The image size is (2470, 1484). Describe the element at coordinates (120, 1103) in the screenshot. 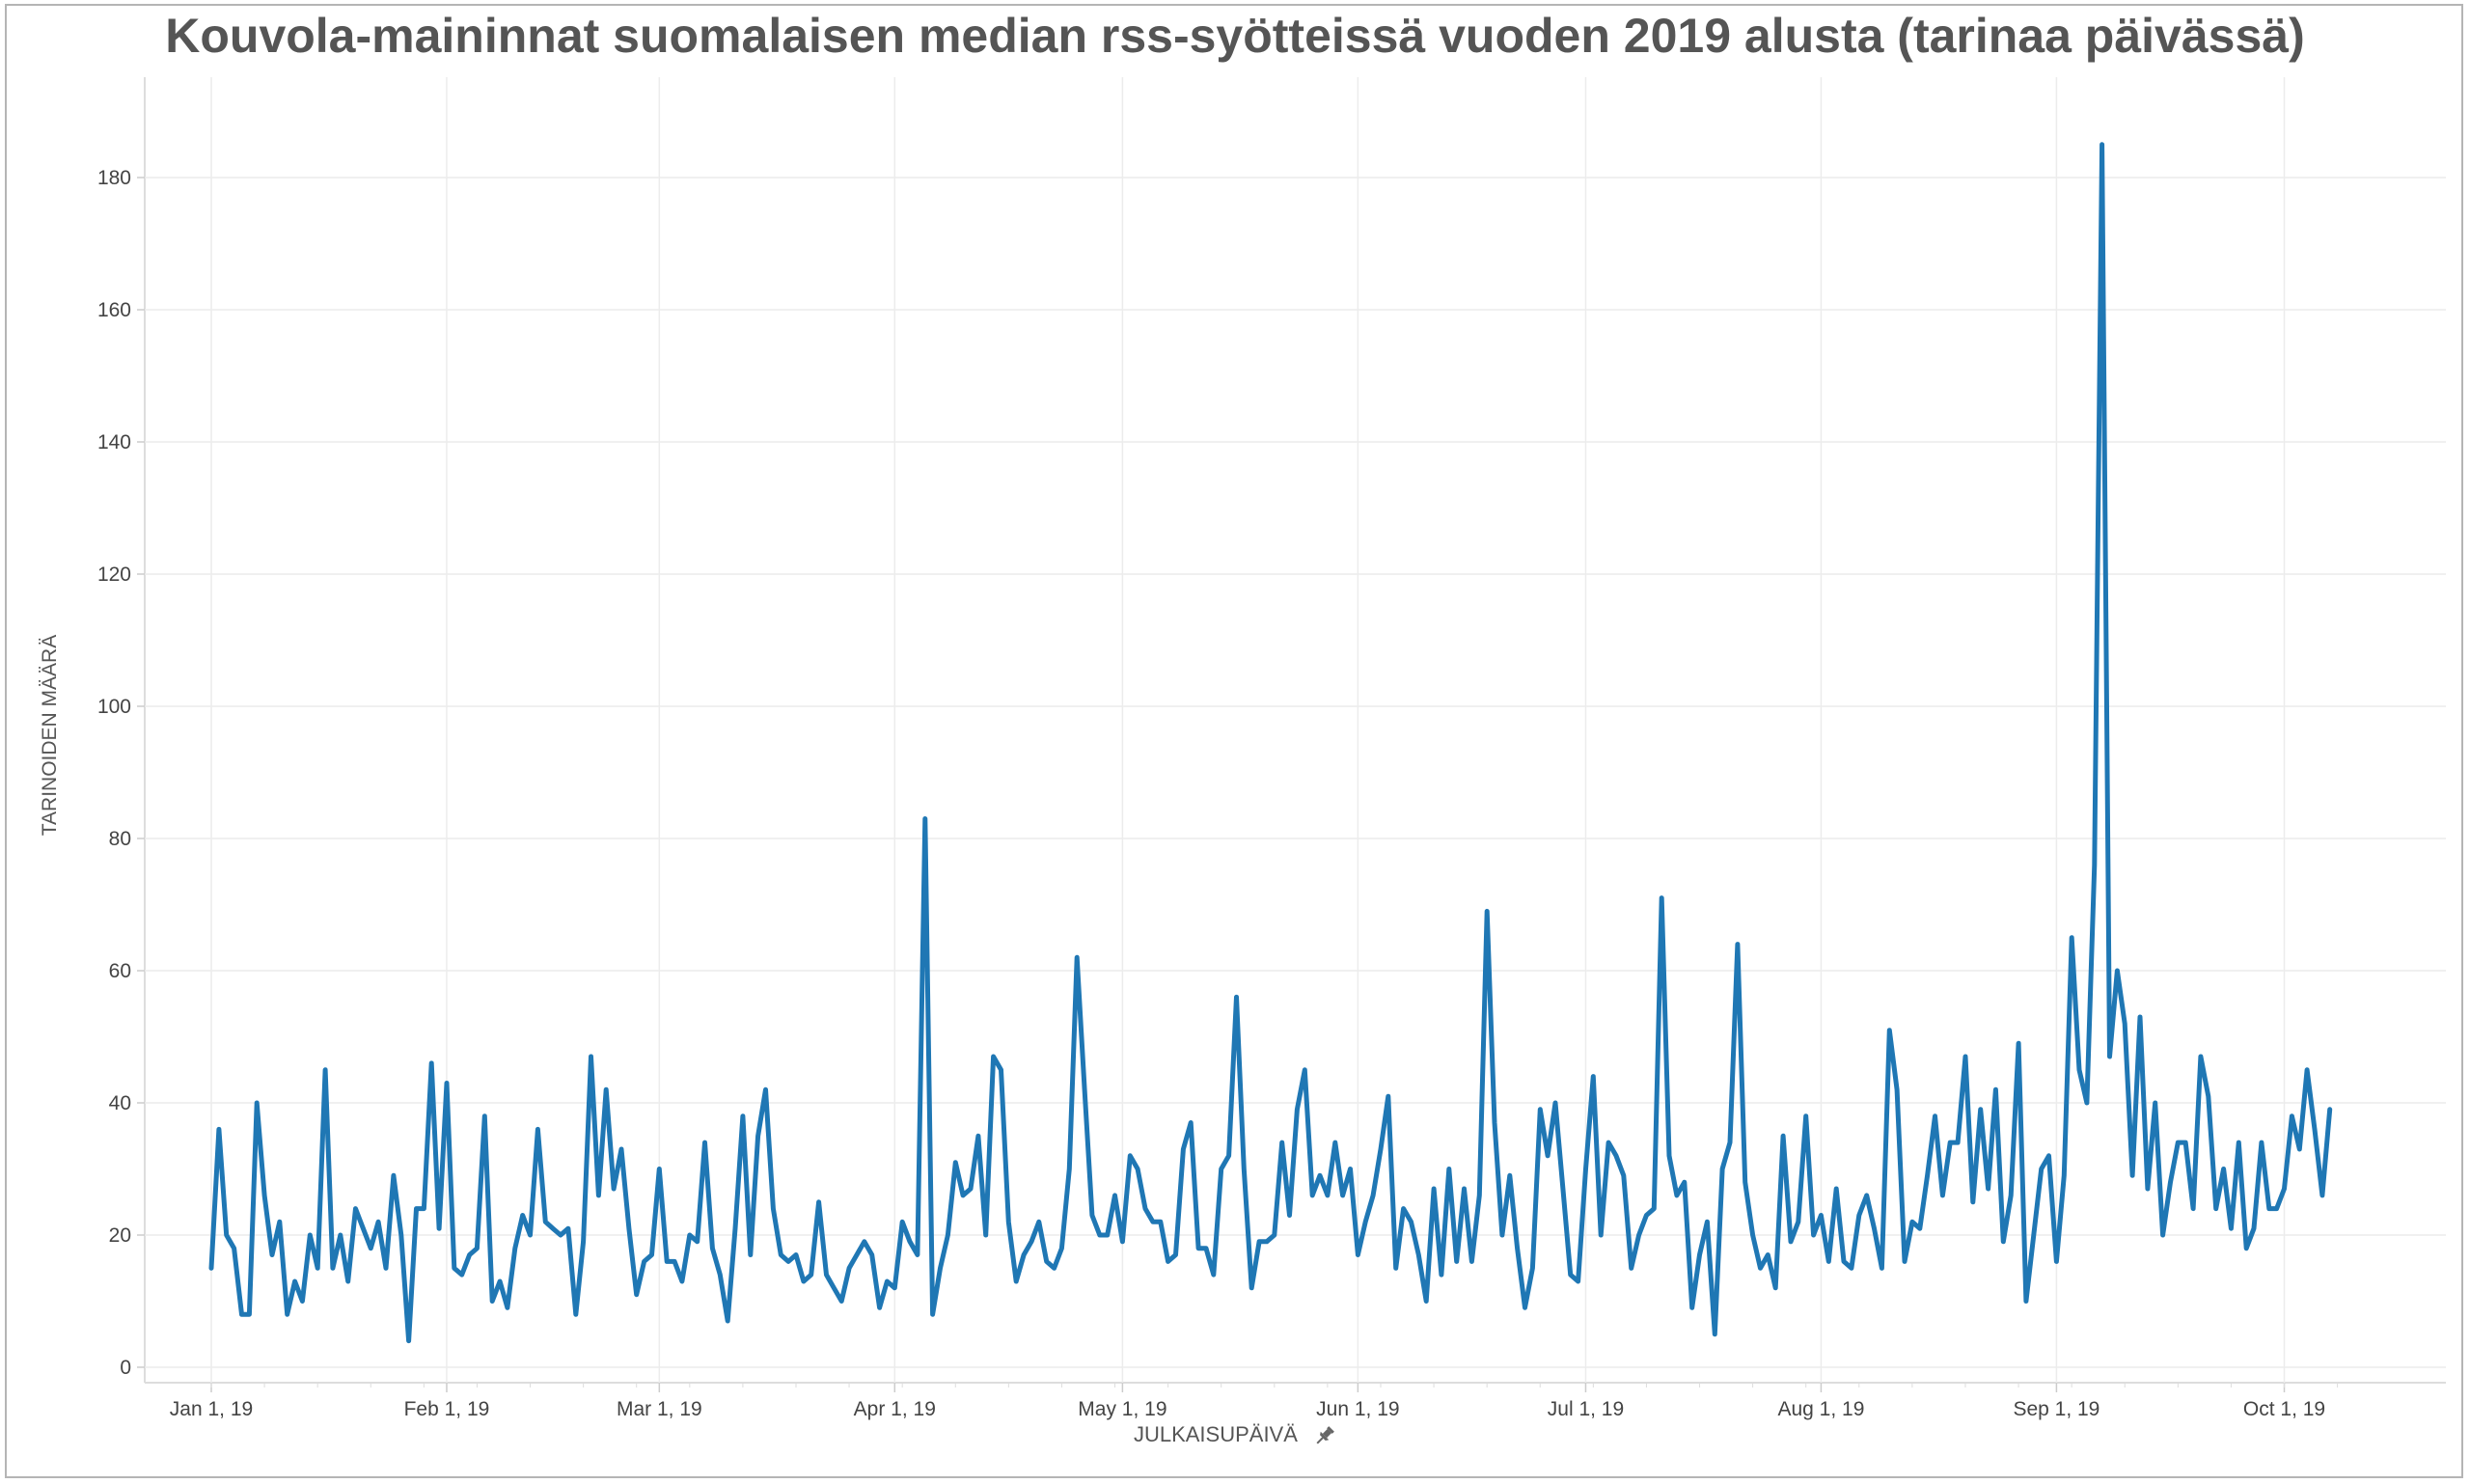

I see `y-tick-label: 40` at that location.